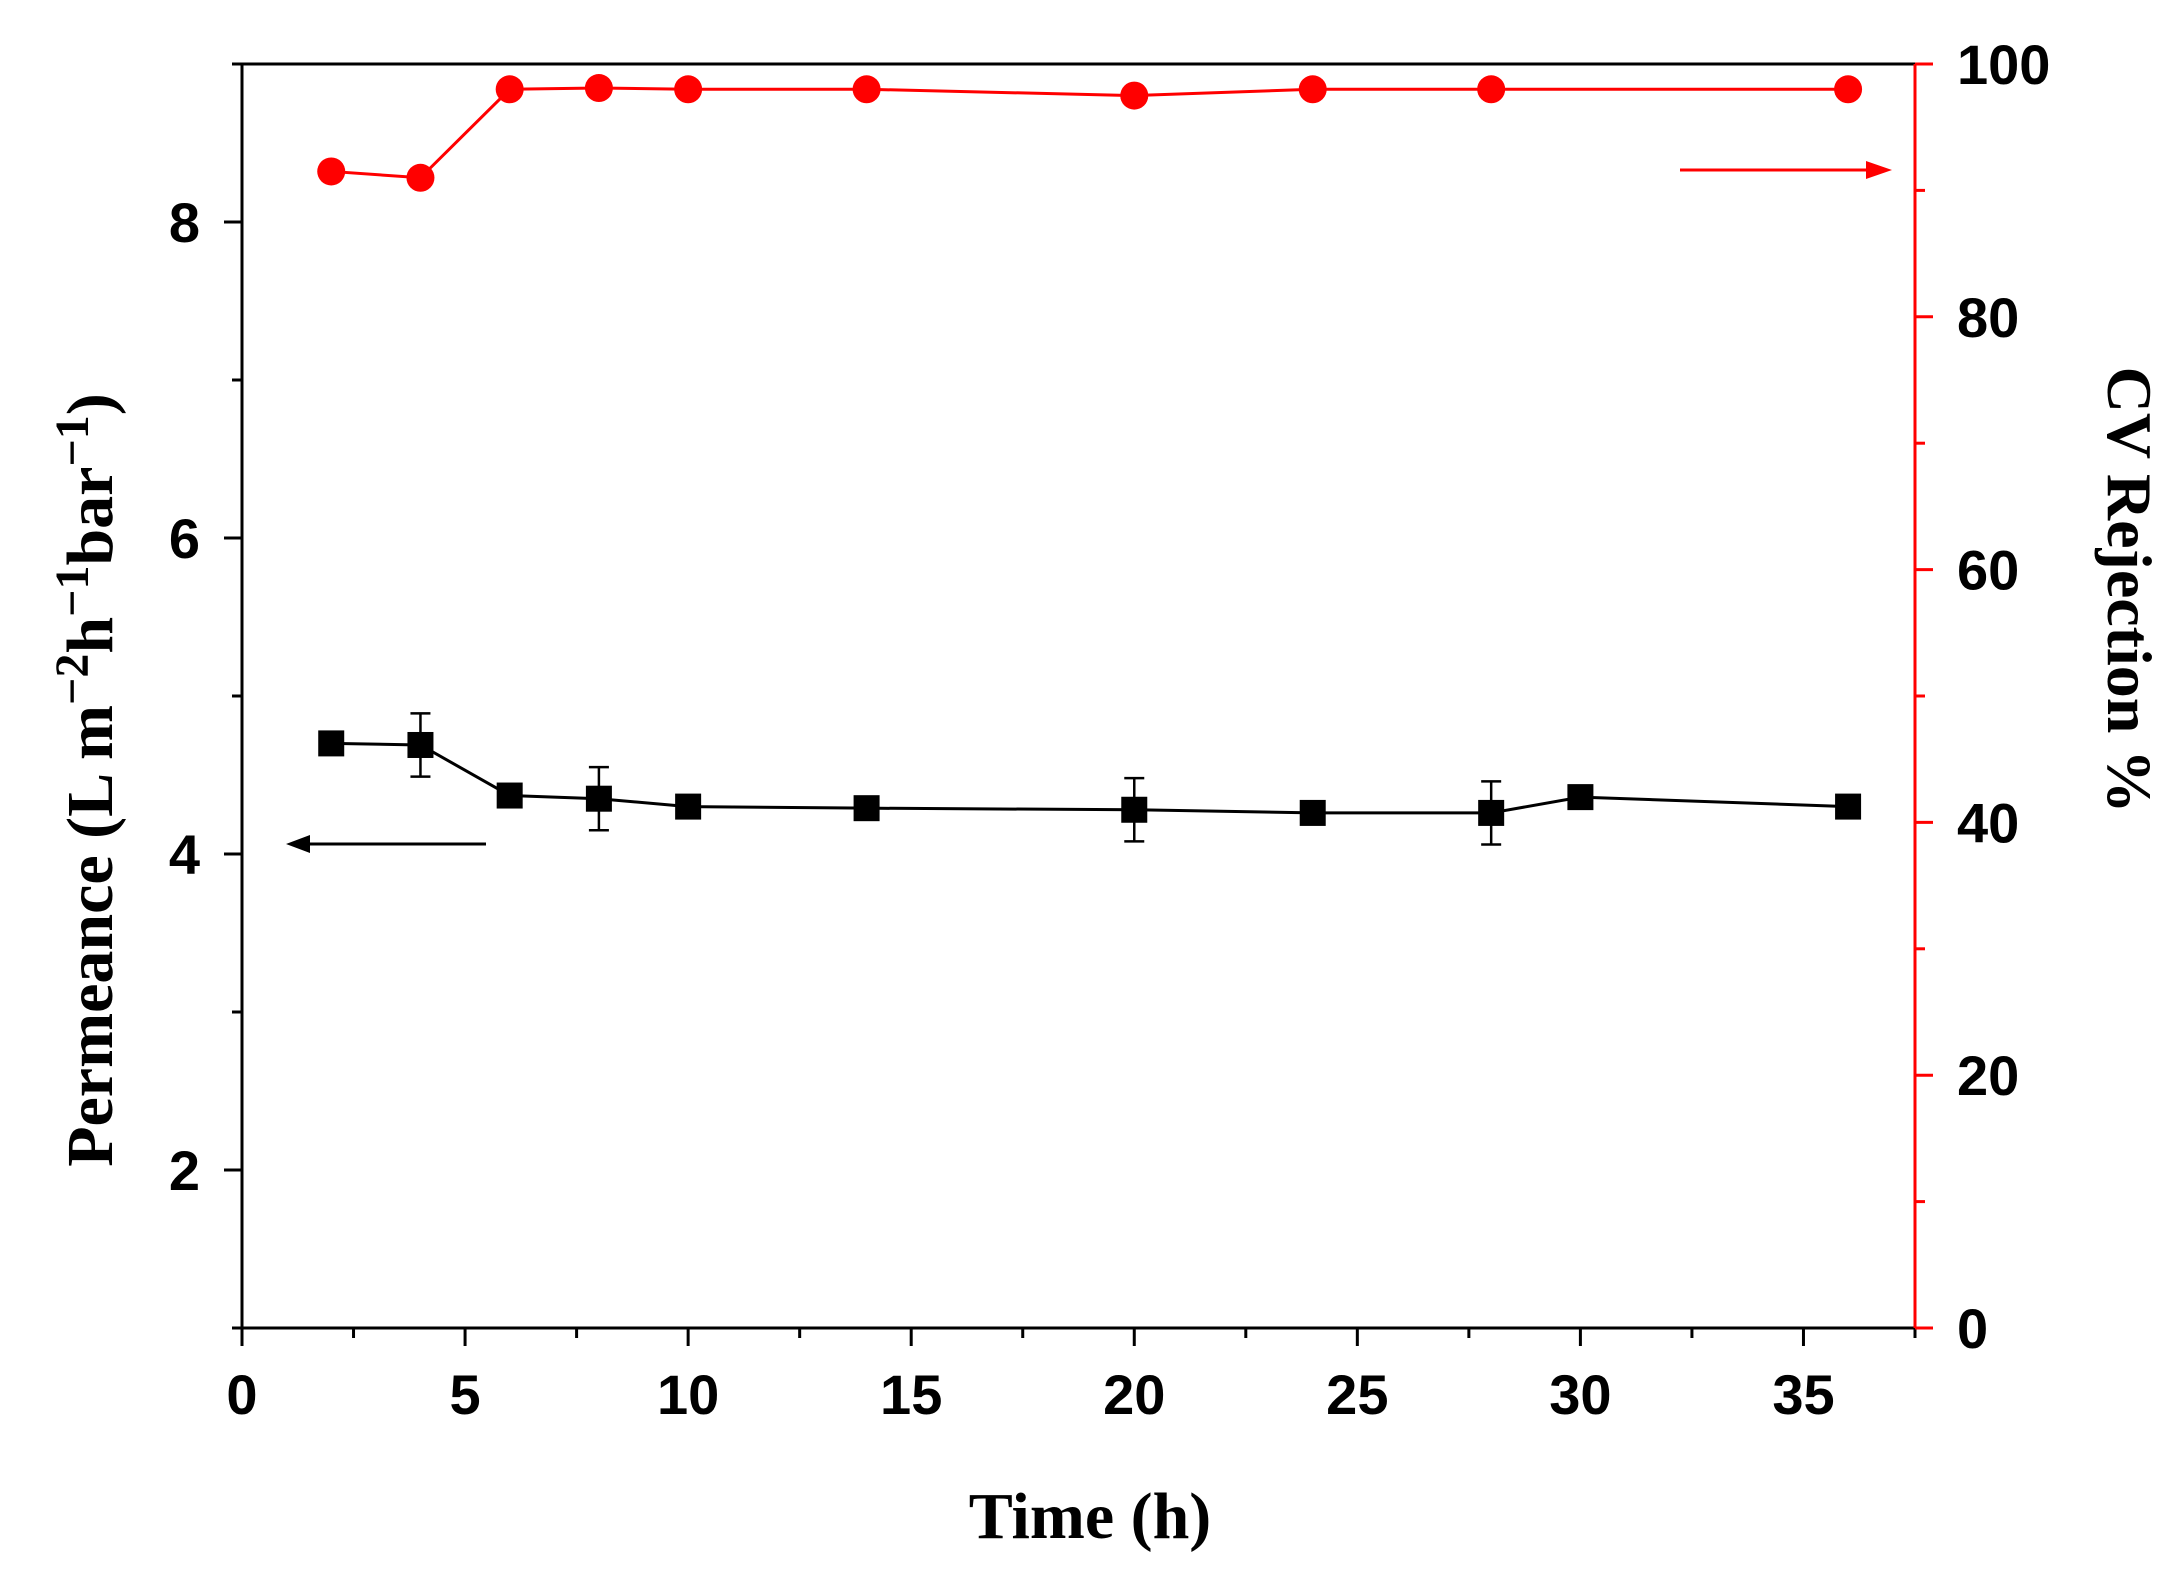 Image resolution: width=2160 pixels, height=1573 pixels. What do you see at coordinates (1090, 133) in the screenshot?
I see `rejection-line` at bounding box center [1090, 133].